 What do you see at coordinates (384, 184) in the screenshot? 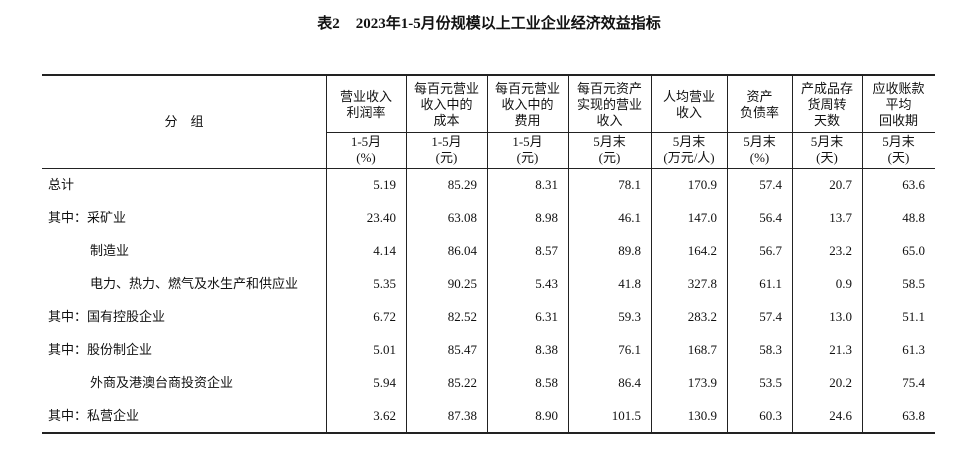
I see `cell-value: 5.19` at bounding box center [384, 184].